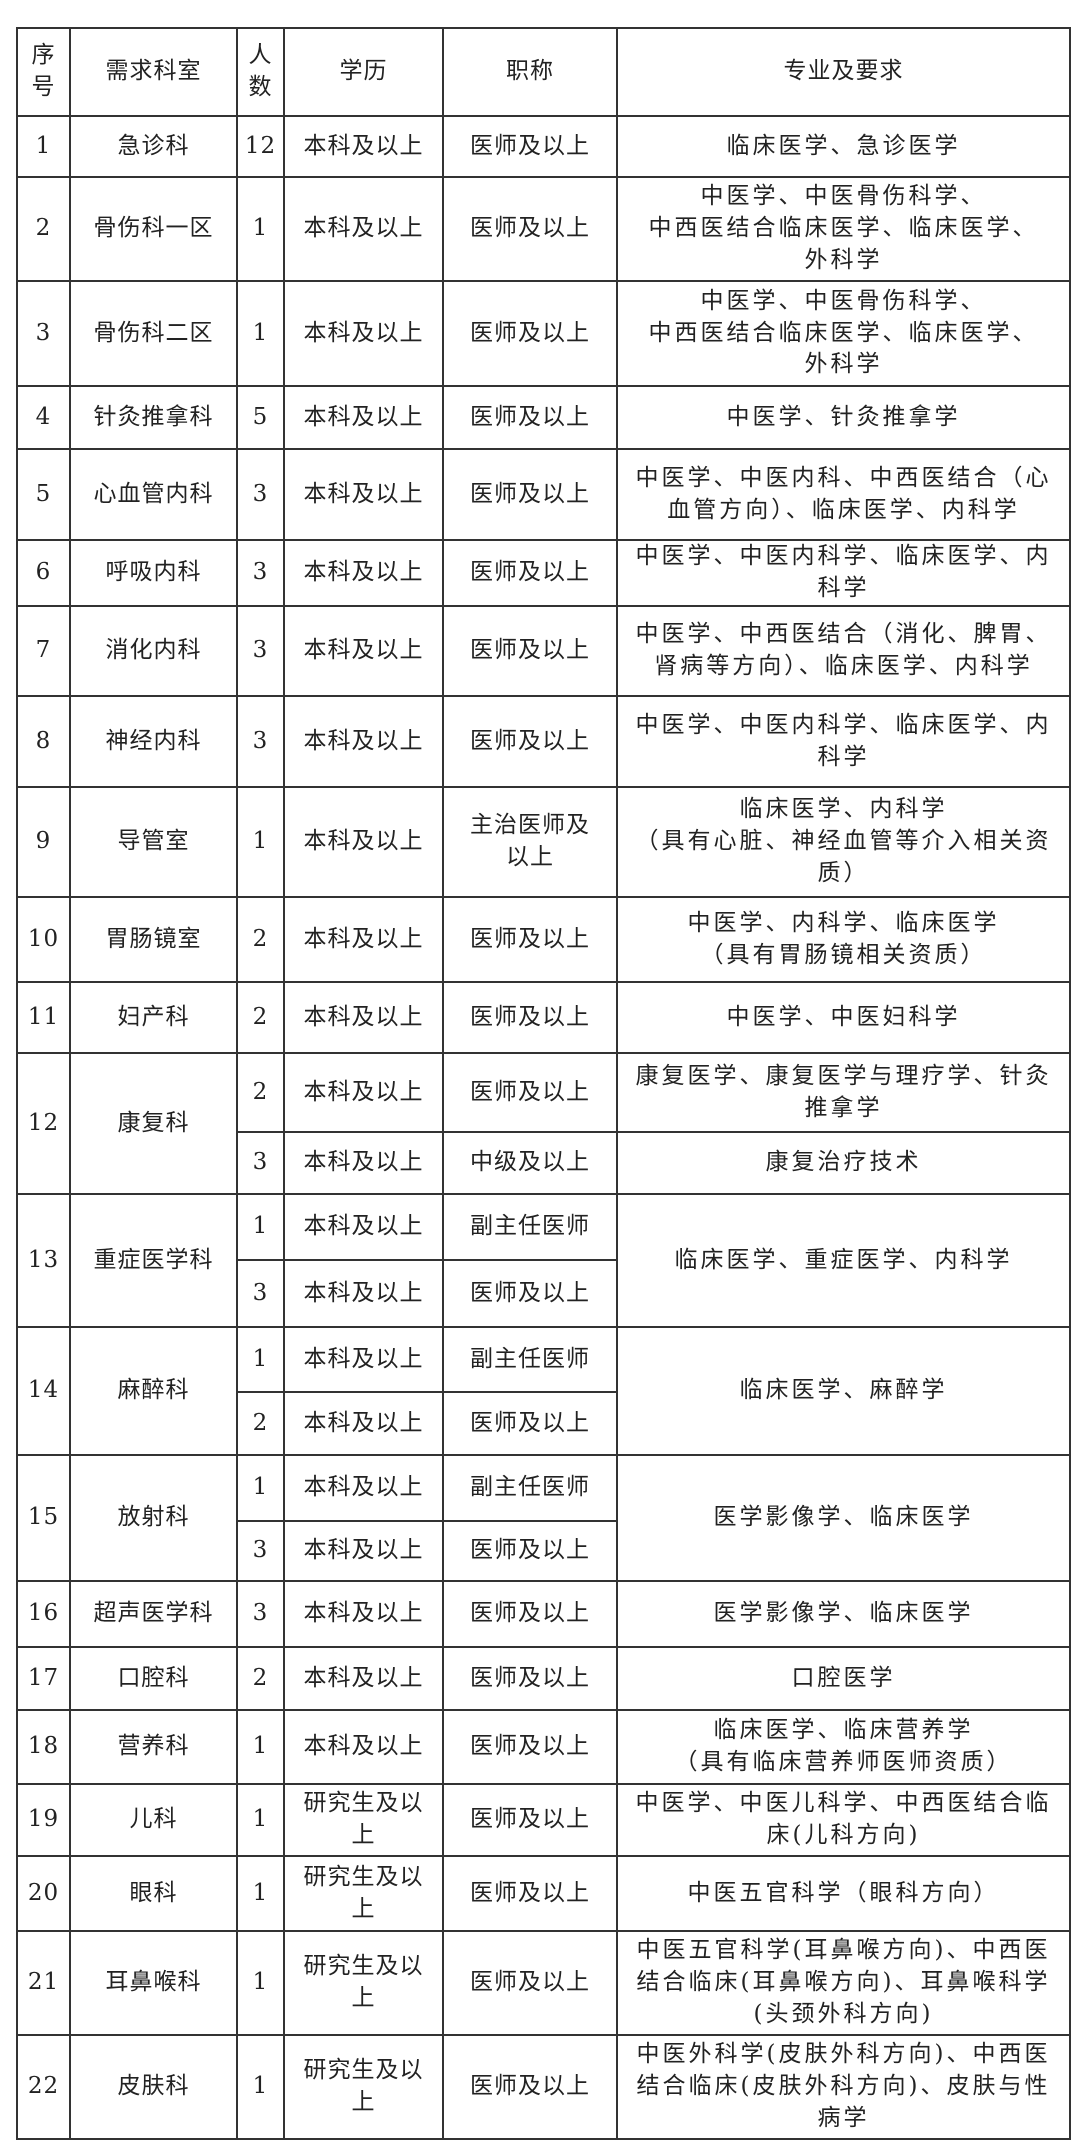 Image resolution: width=1080 pixels, height=2155 pixels. I want to click on table-row: 4 针灸推拿科 5 本科及以上 医师及以上 中医学、针灸推拿学, so click(543, 417).